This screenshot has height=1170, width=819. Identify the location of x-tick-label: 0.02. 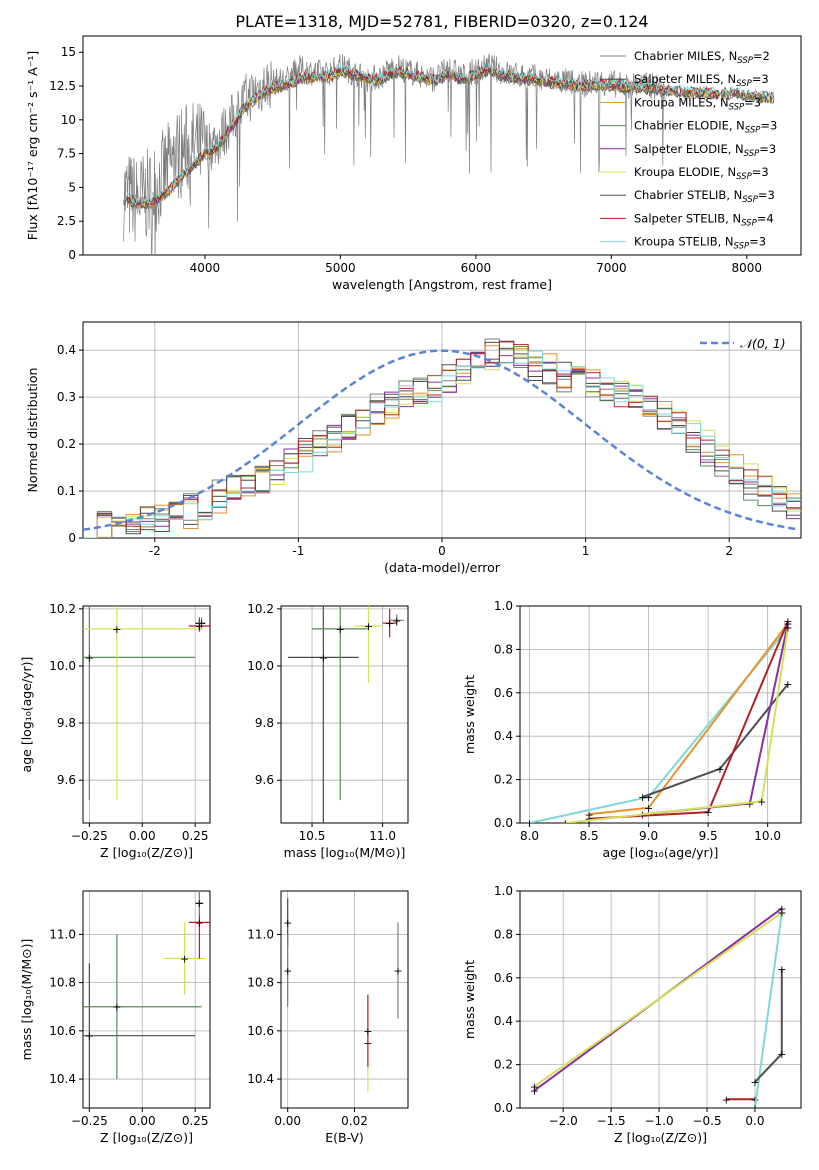
(354, 1121).